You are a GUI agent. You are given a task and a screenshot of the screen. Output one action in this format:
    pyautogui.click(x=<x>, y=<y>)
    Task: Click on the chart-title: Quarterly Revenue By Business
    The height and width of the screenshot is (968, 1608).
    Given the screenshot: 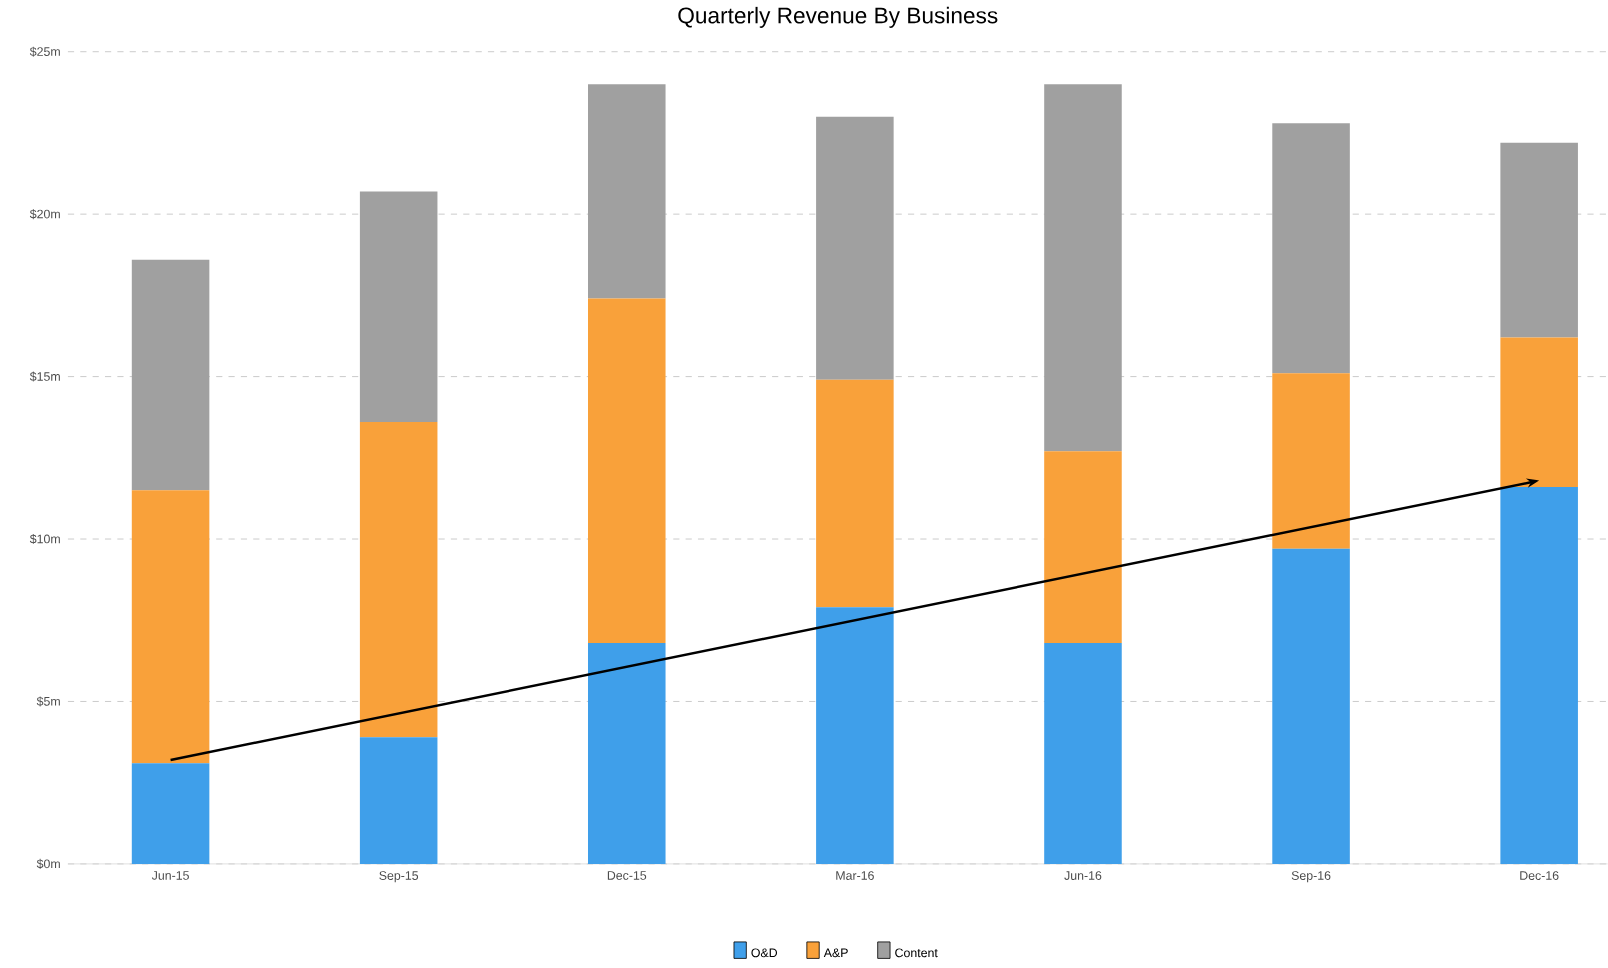 What is the action you would take?
    pyautogui.click(x=838, y=17)
    